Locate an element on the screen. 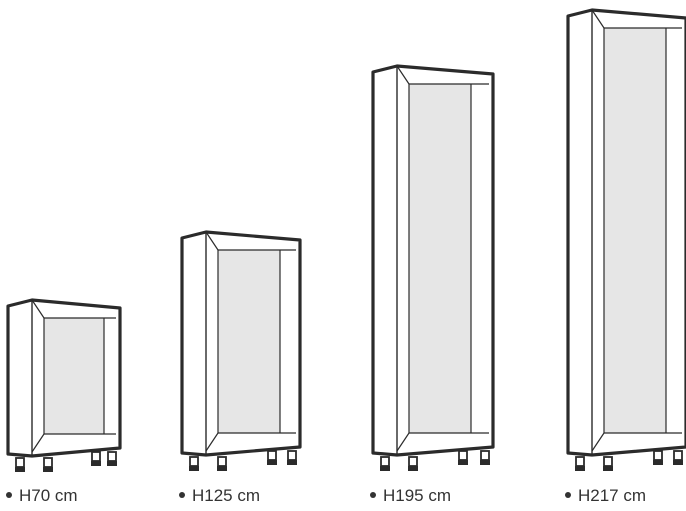  cabinet-label-h217: H217 cm is located at coordinates (605, 496).